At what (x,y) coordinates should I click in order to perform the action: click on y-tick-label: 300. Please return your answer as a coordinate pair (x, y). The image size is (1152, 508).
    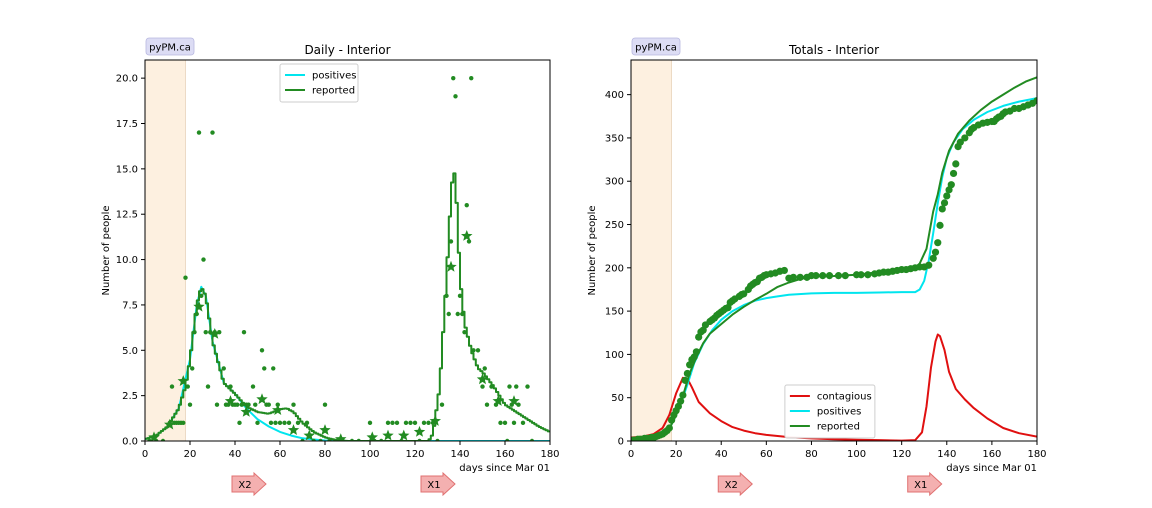
    Looking at the image, I should click on (614, 182).